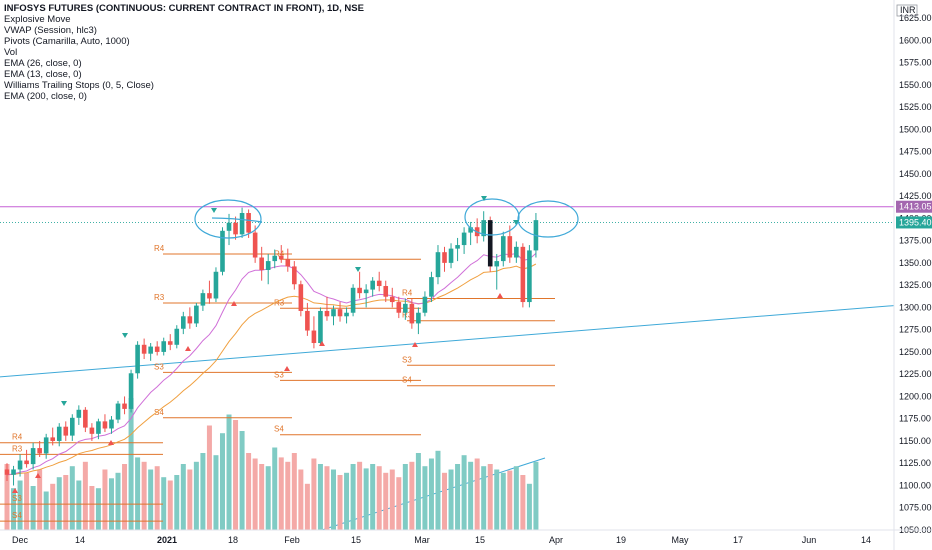  What do you see at coordinates (407, 359) in the screenshot?
I see `pivot-label: S3` at bounding box center [407, 359].